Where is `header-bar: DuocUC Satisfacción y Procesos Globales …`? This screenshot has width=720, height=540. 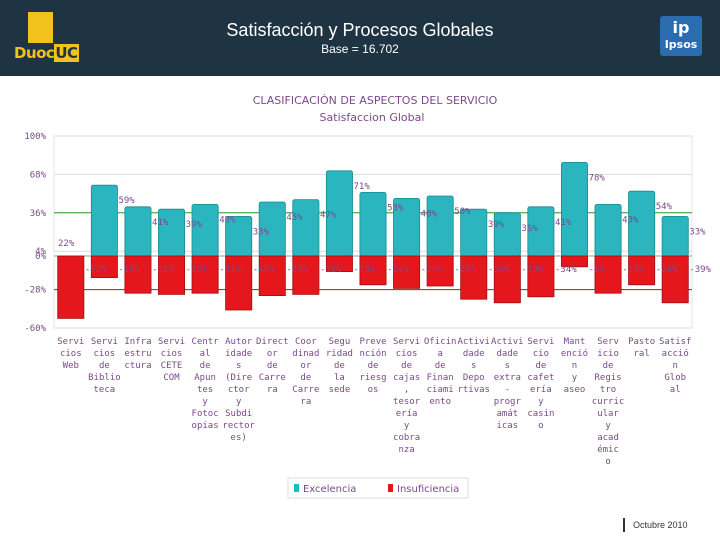 header-bar: DuocUC Satisfacción y Procesos Globales … is located at coordinates (360, 38).